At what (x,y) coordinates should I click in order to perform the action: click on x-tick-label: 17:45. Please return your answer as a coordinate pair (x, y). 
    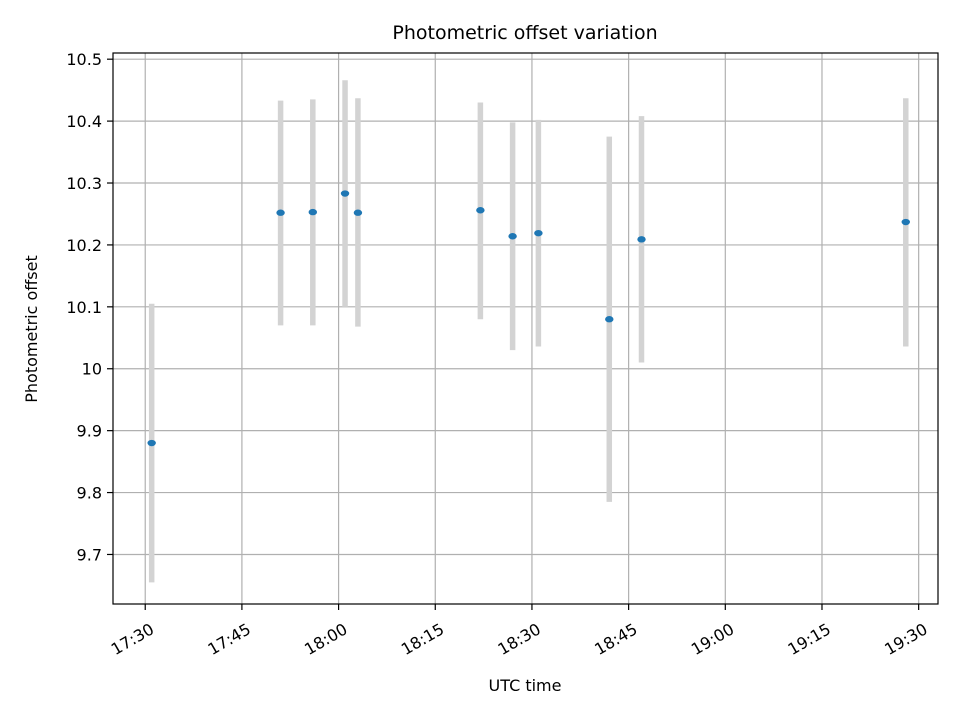
    Looking at the image, I should click on (228, 639).